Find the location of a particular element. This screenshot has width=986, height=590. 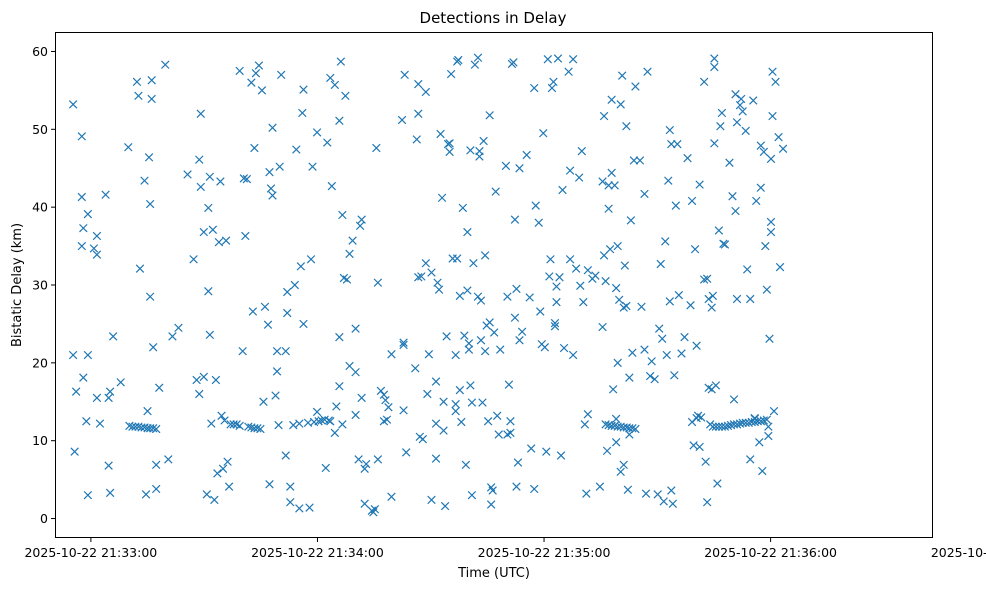

y-tick-label: 30 is located at coordinates (40, 285).